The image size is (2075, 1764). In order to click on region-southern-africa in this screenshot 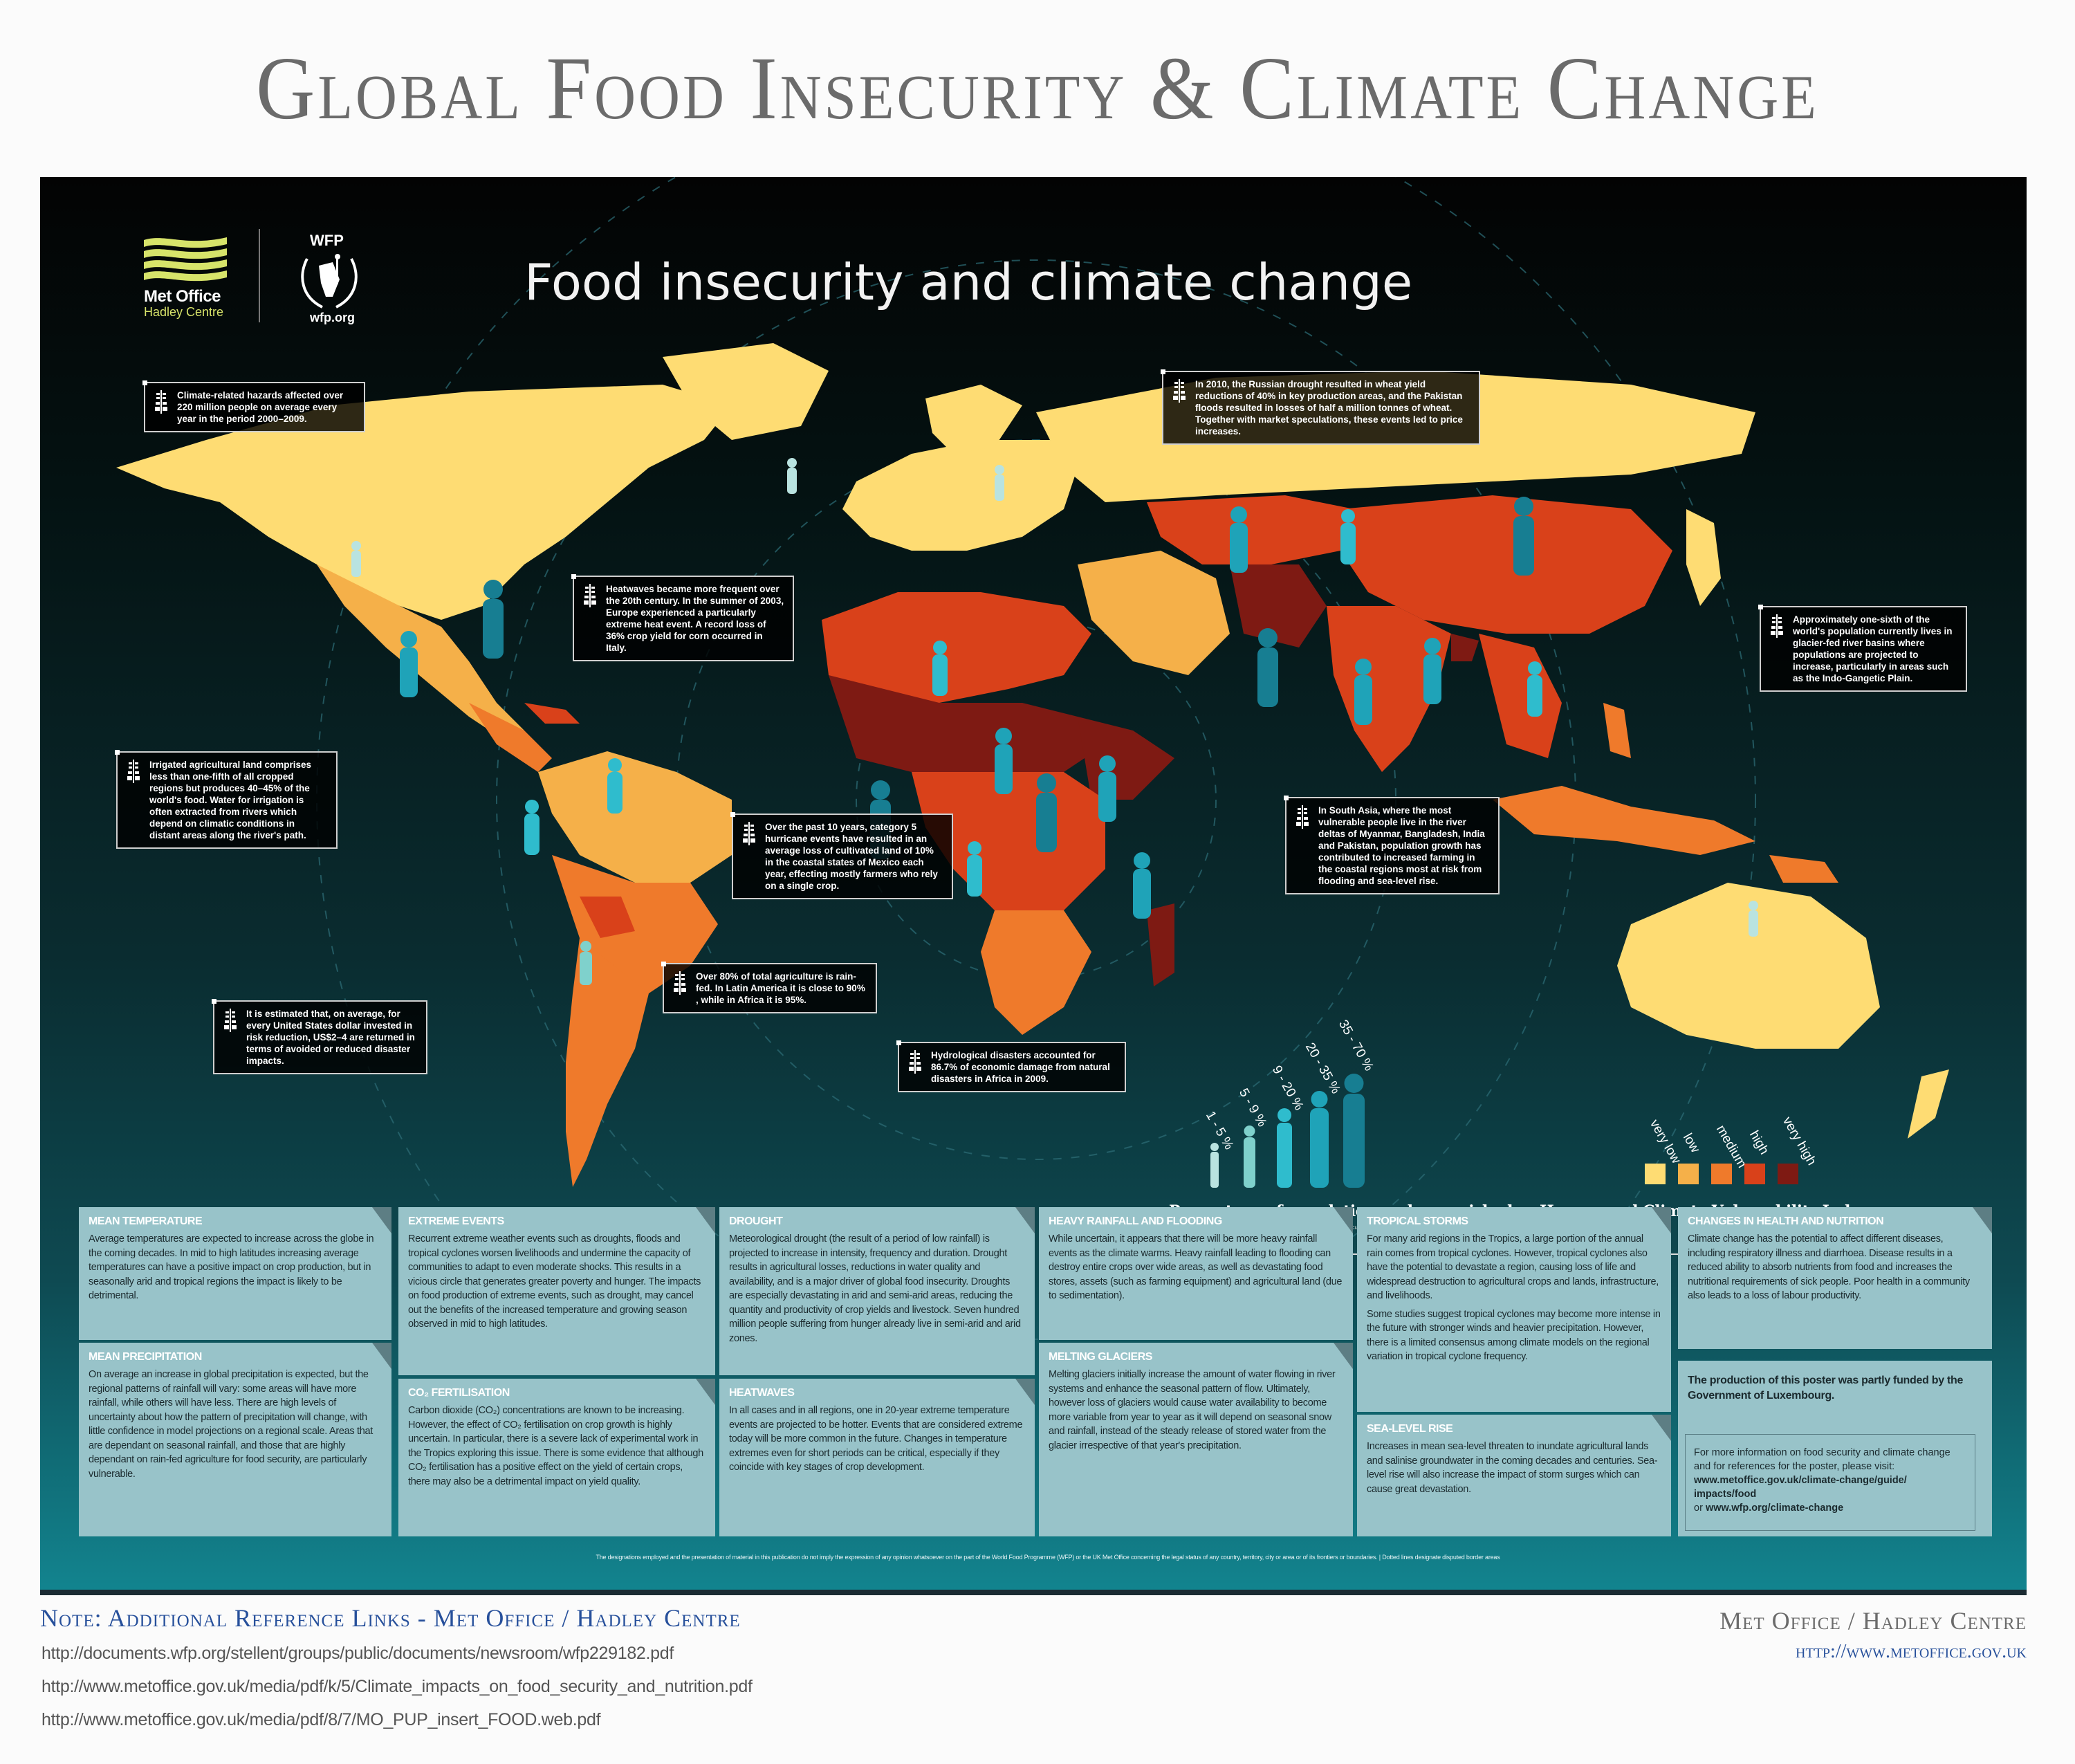, I will do `click(1036, 972)`.